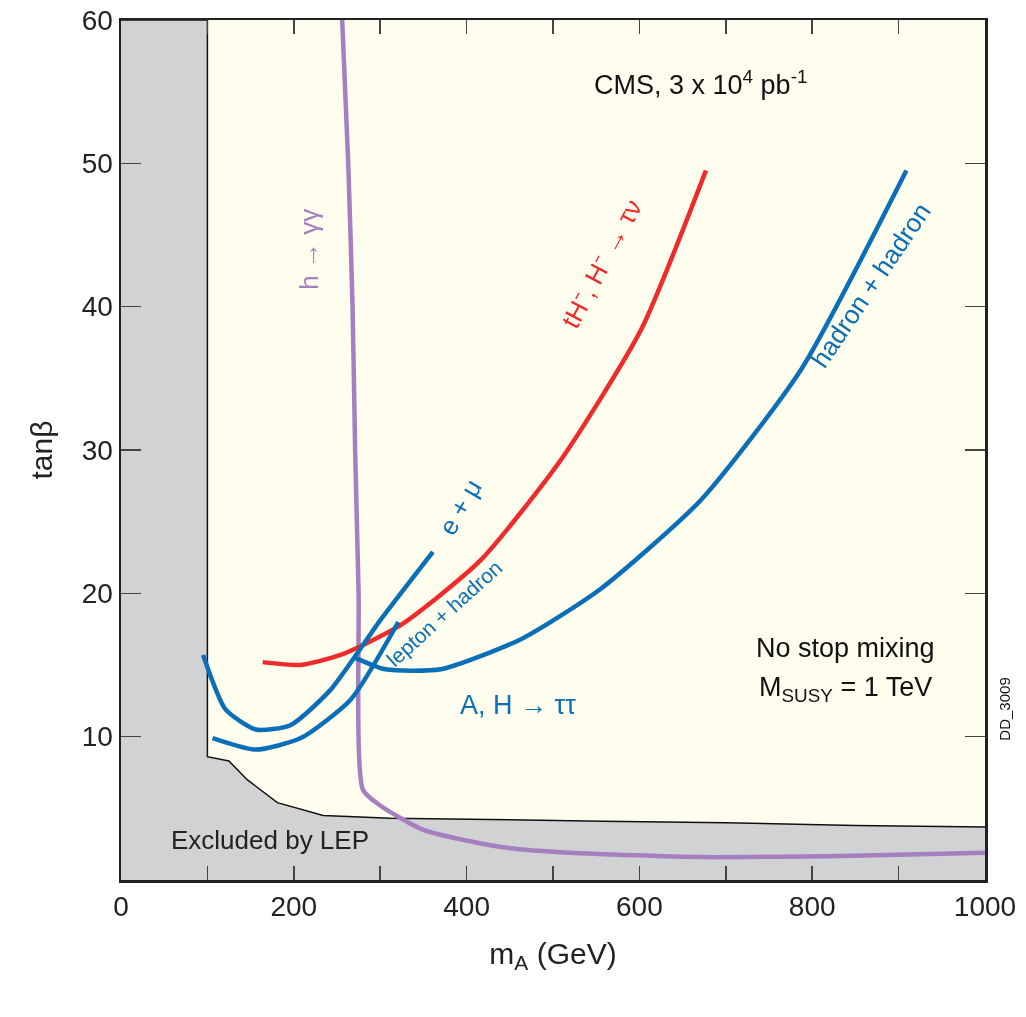  What do you see at coordinates (812, 907) in the screenshot?
I see `x-tick-label: 800` at bounding box center [812, 907].